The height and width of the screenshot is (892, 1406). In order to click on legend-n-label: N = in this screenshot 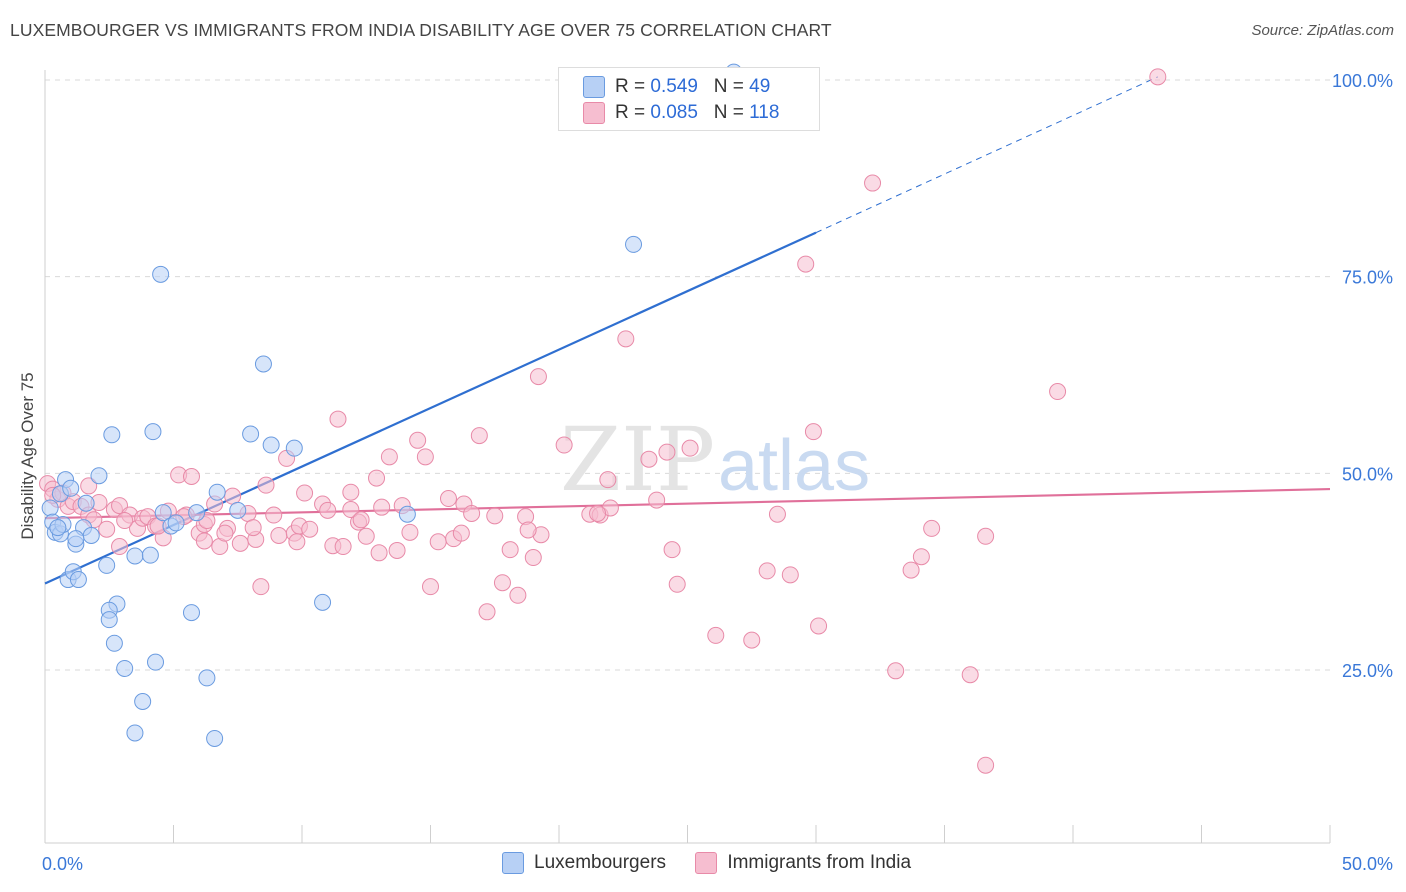, I will do `click(731, 113)`.